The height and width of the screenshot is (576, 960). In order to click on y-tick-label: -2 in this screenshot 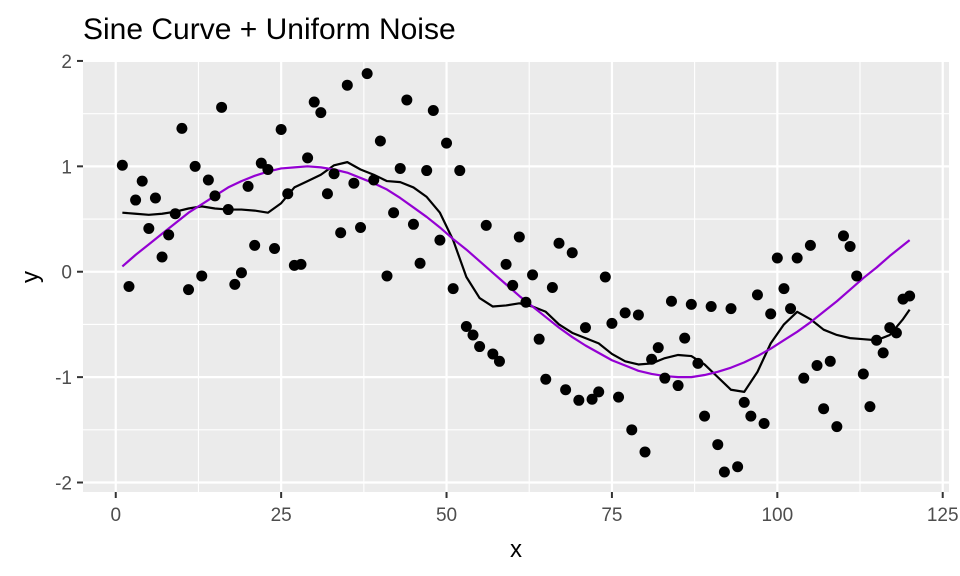, I will do `click(63, 484)`.